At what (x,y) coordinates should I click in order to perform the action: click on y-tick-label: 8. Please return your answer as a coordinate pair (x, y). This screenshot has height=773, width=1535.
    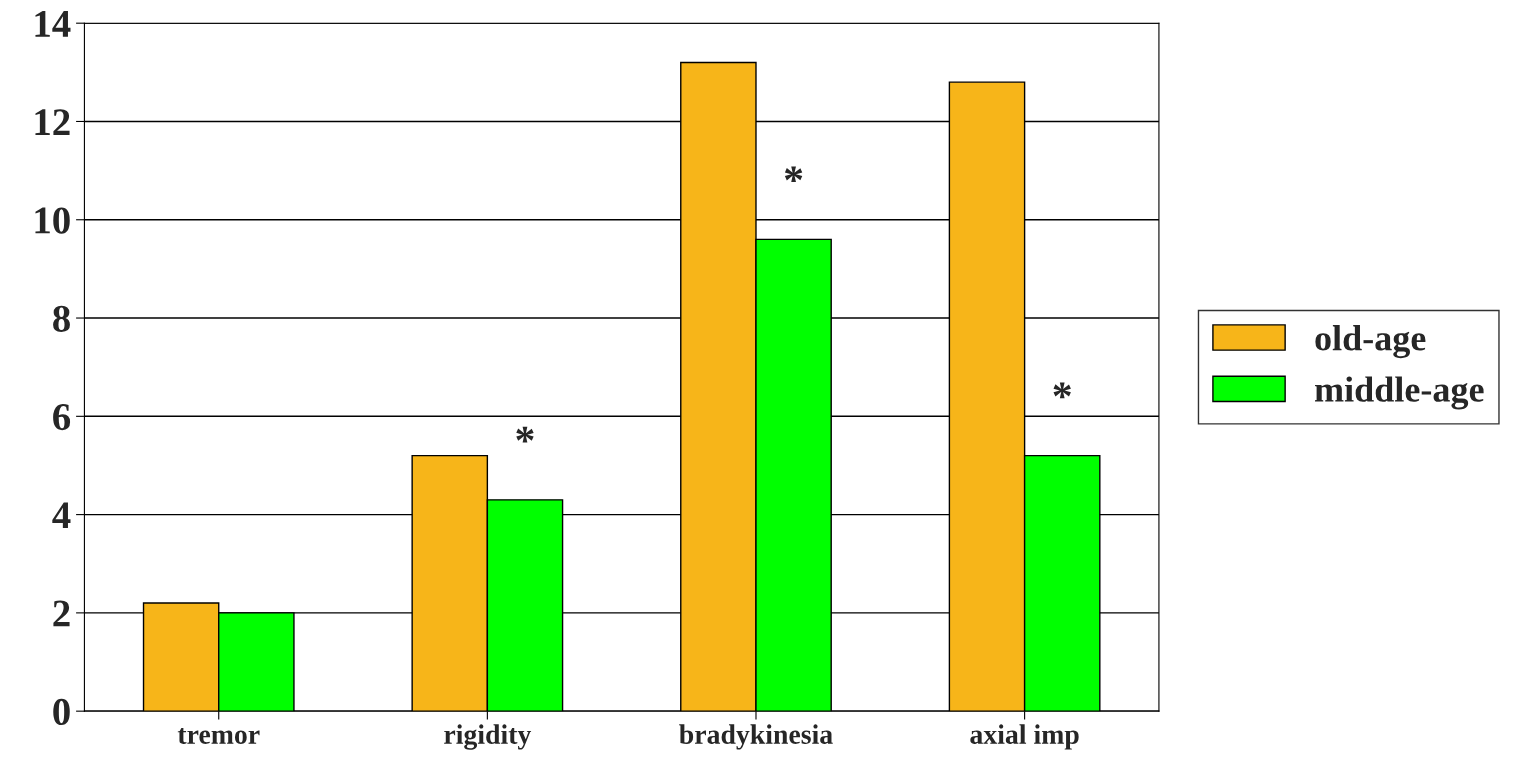
    Looking at the image, I should click on (61, 318).